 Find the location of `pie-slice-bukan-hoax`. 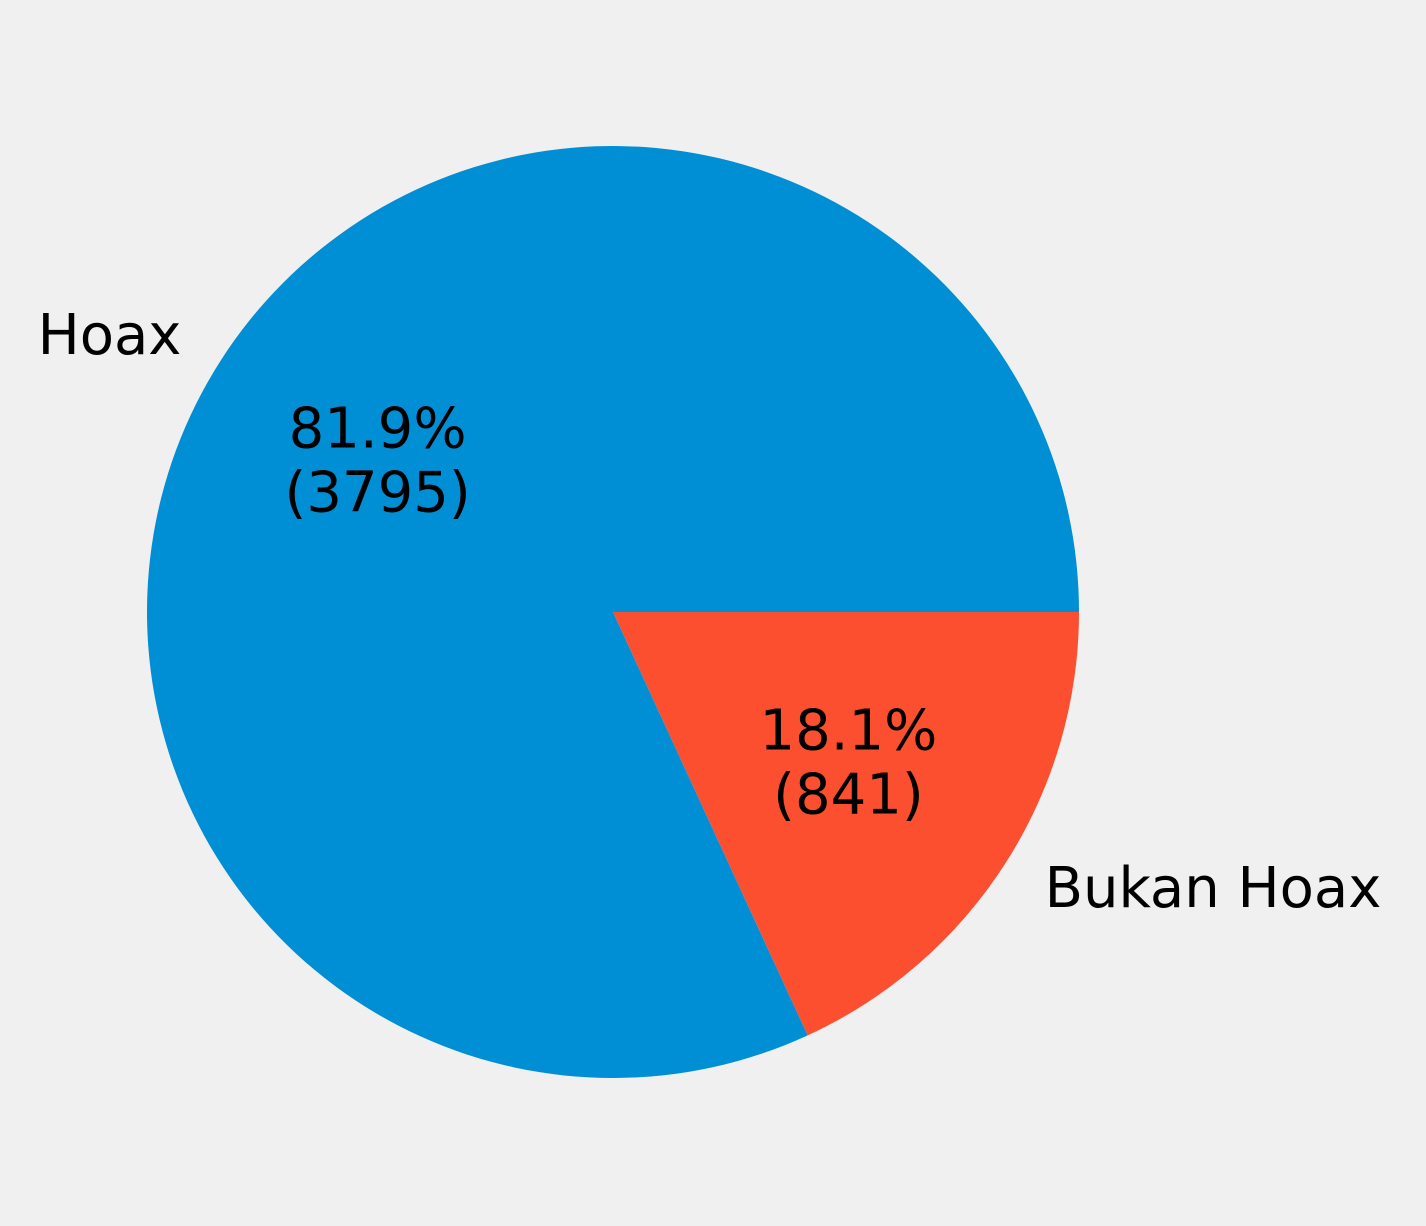

pie-slice-bukan-hoax is located at coordinates (846, 824).